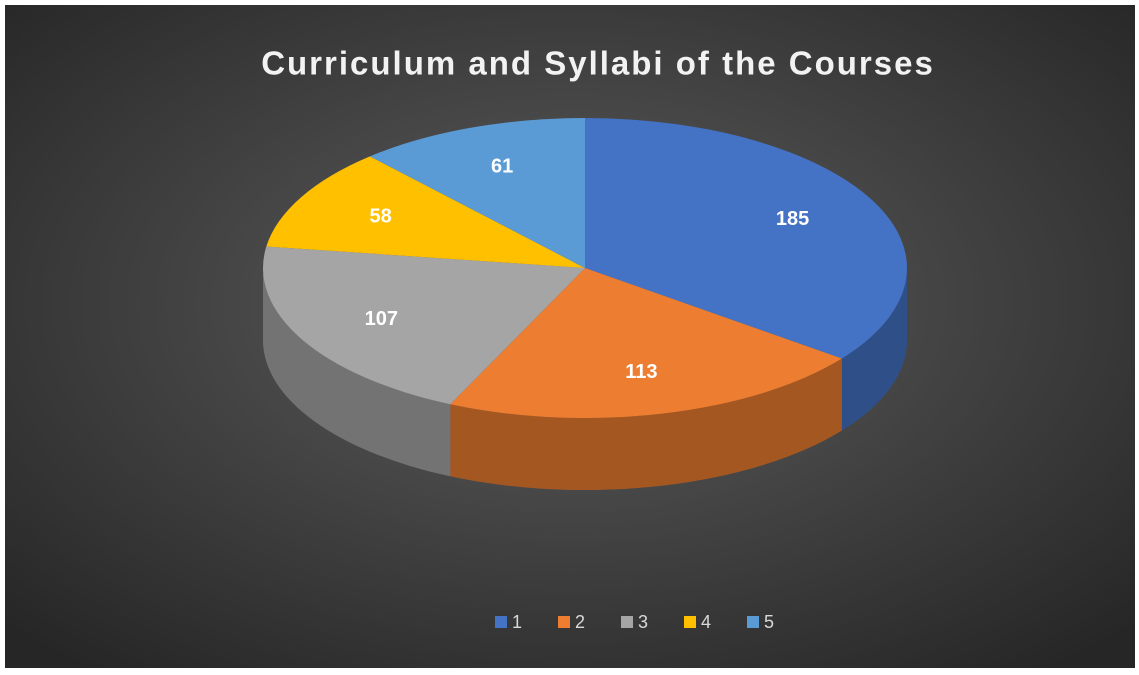 Image resolution: width=1139 pixels, height=675 pixels. What do you see at coordinates (634, 622) in the screenshot?
I see `legend: 1 2 3 4 5` at bounding box center [634, 622].